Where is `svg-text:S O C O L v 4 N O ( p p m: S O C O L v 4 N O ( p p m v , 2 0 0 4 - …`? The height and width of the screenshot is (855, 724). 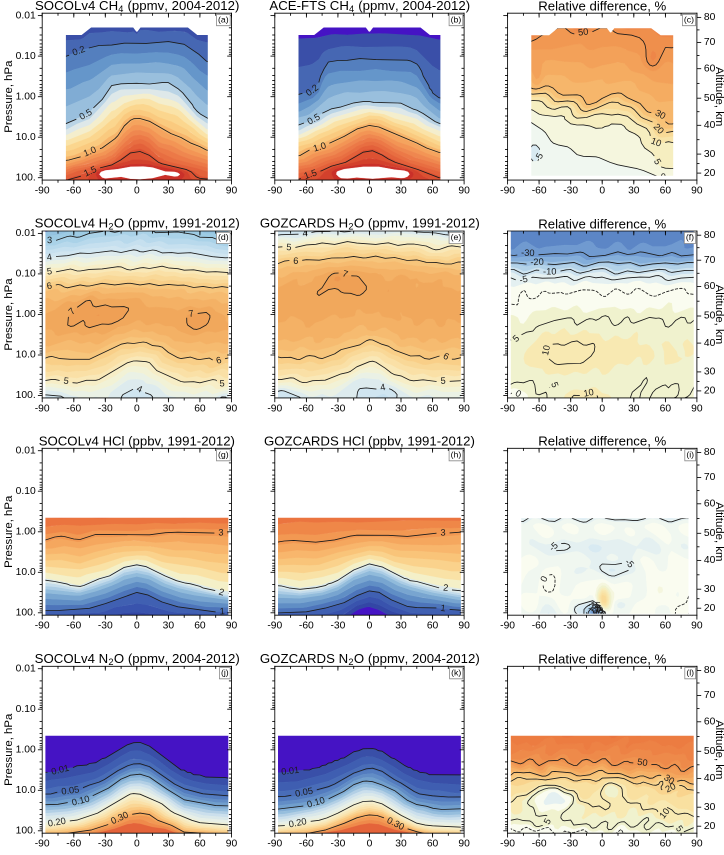 svg-text:S O C O L v 4 N O ( p p m: S O C O L v 4 N O ( p p m v , 2 0 0 4 - … is located at coordinates (140, 658).